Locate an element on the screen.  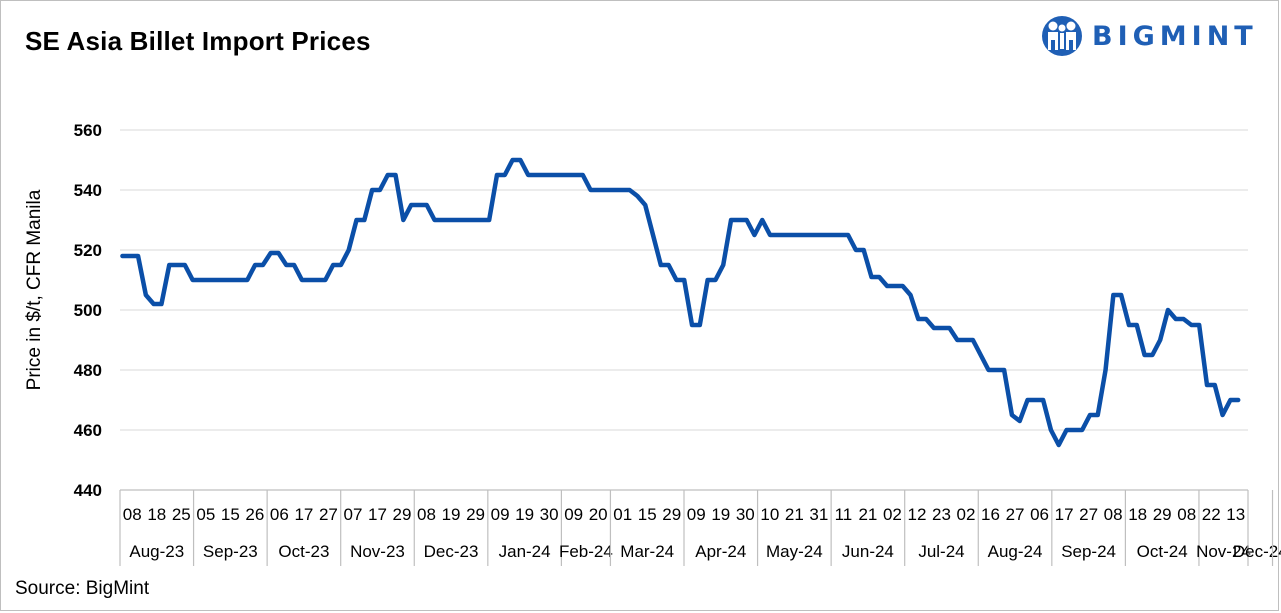
x-tick-label: 16 is located at coordinates (990, 514).